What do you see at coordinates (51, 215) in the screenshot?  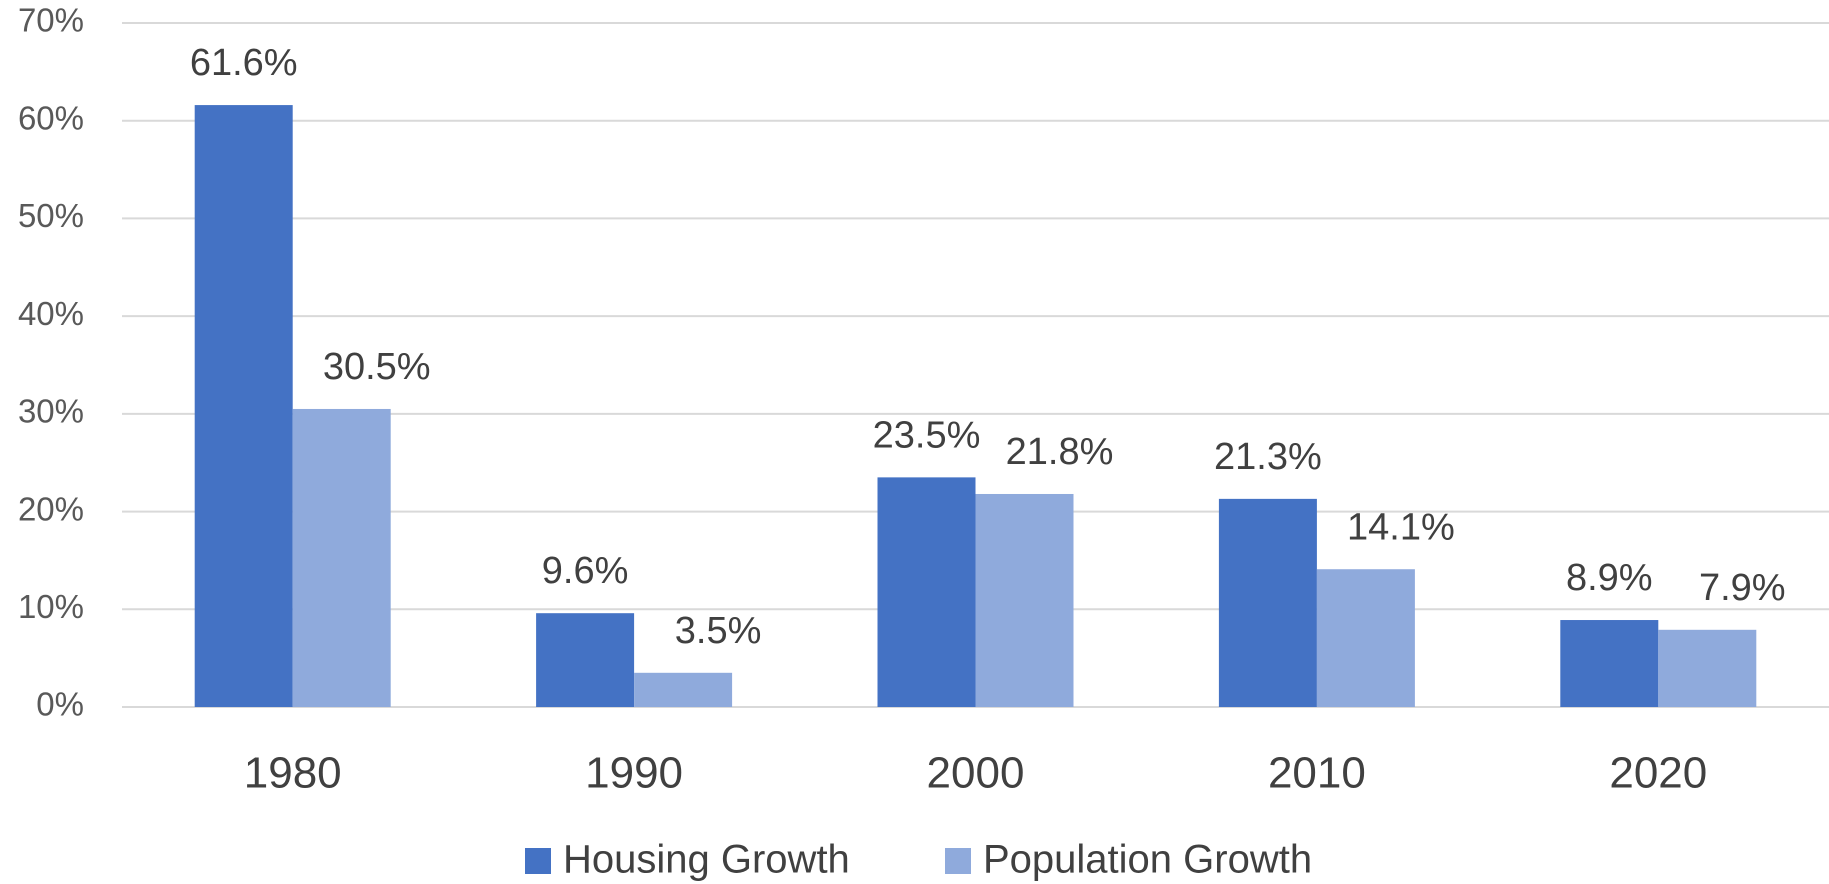 I see `y-tick-label: 50%` at bounding box center [51, 215].